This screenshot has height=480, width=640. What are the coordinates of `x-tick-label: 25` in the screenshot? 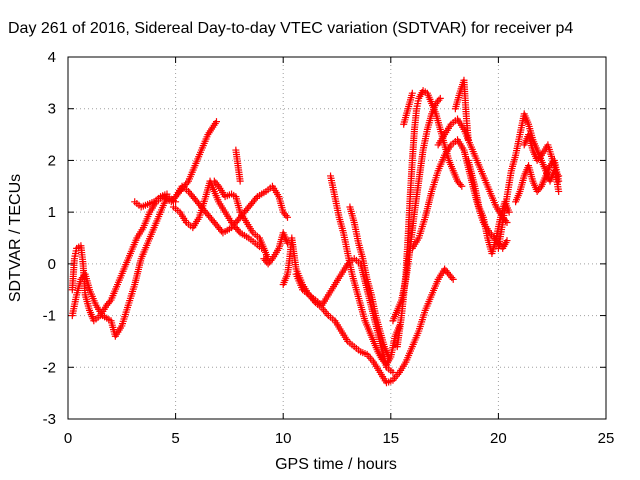 It's located at (606, 438).